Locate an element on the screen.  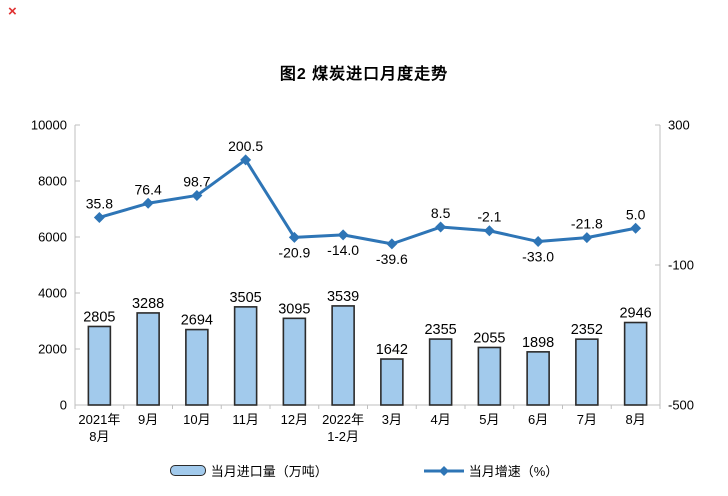
y-axis-right-tick-label: -100 is located at coordinates (681, 265).